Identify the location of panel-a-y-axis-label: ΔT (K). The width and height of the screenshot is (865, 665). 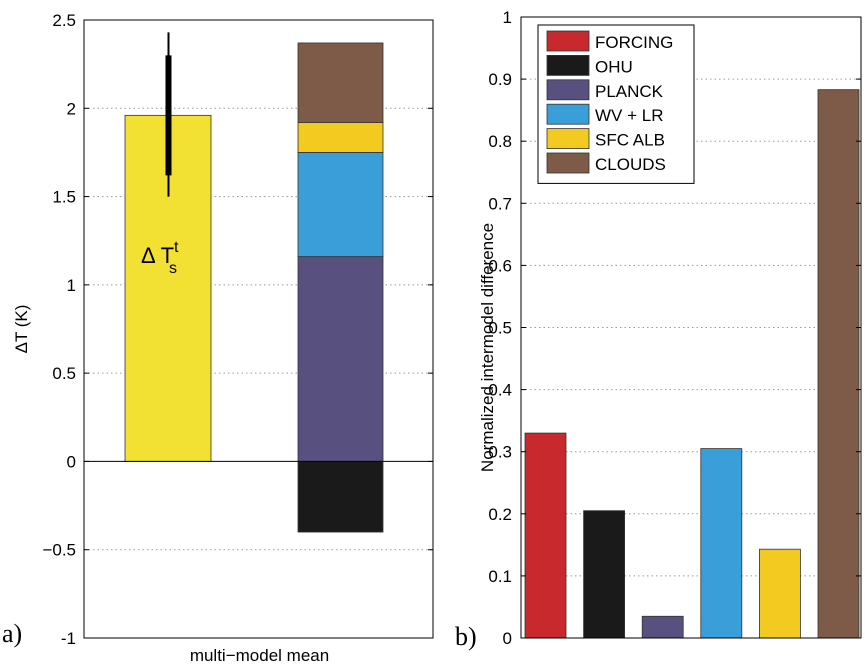
(21, 329).